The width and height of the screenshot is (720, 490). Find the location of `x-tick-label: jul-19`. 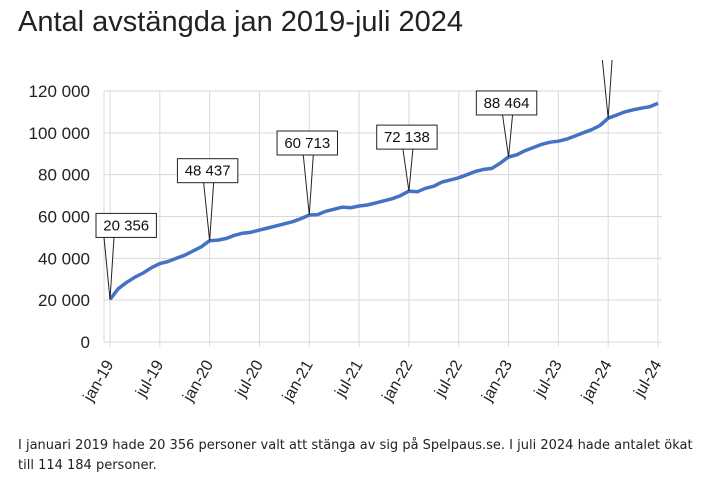

x-tick-label: jul-19 is located at coordinates (149, 378).